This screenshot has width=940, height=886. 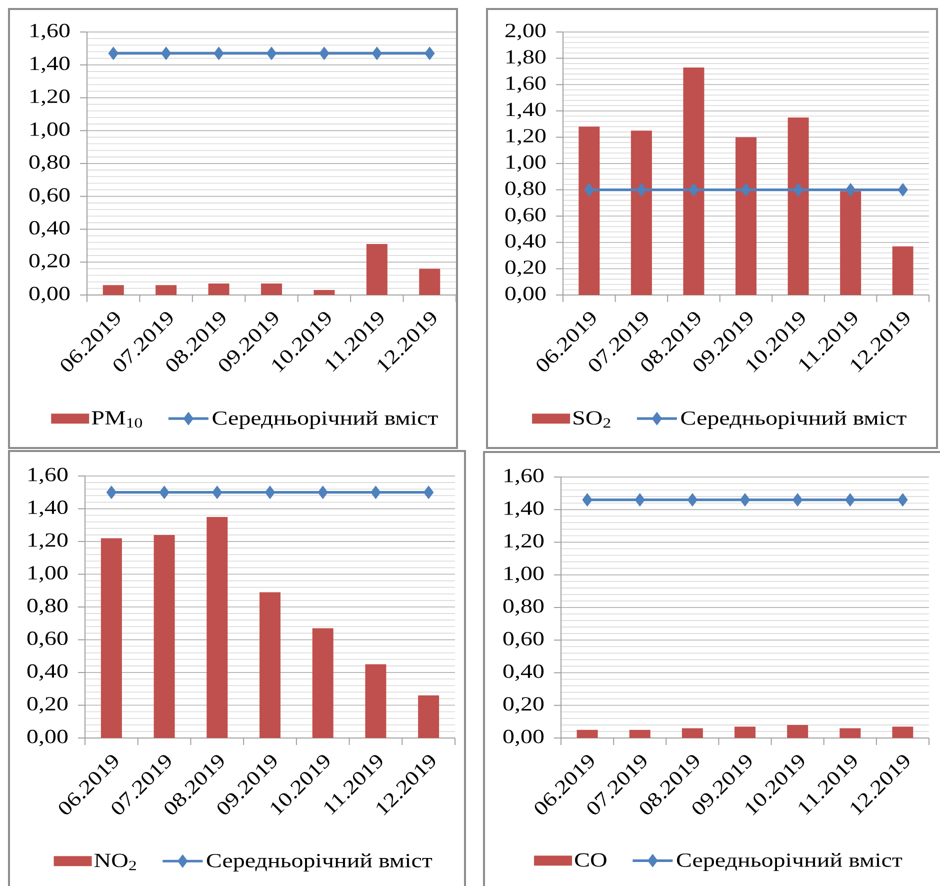 I want to click on legend-label: NO$_{2}$, so click(x=115, y=862).